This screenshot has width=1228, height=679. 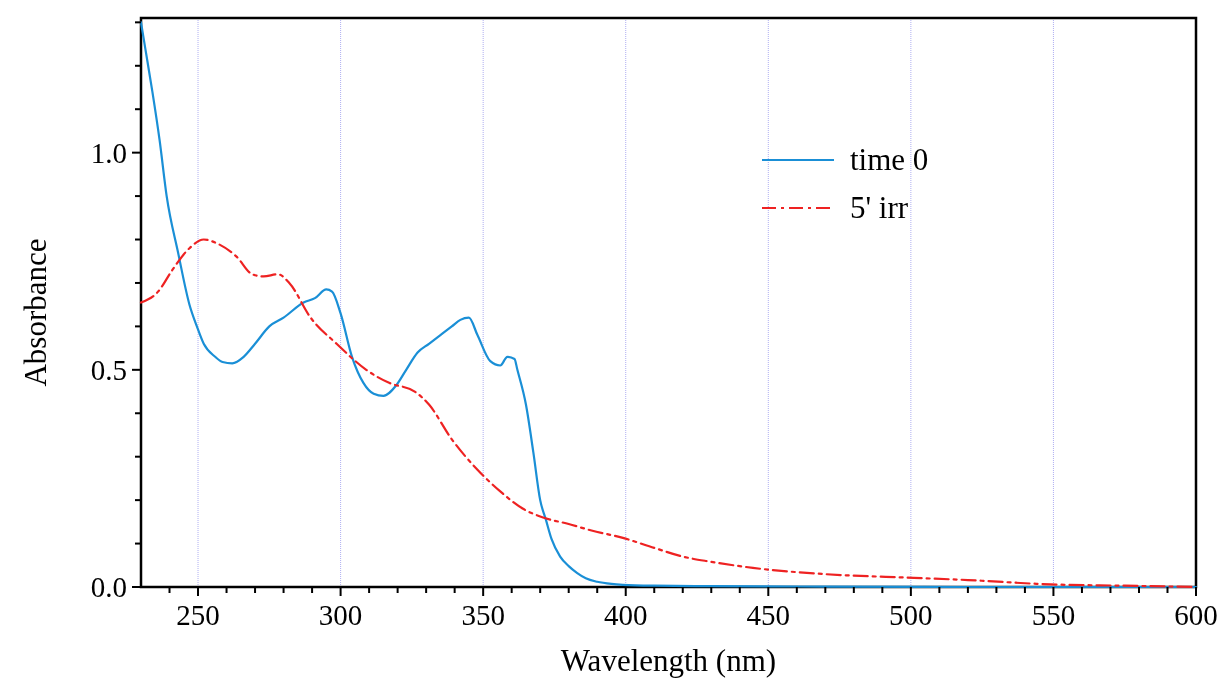 I want to click on x-tick-label: 250, so click(x=198, y=615).